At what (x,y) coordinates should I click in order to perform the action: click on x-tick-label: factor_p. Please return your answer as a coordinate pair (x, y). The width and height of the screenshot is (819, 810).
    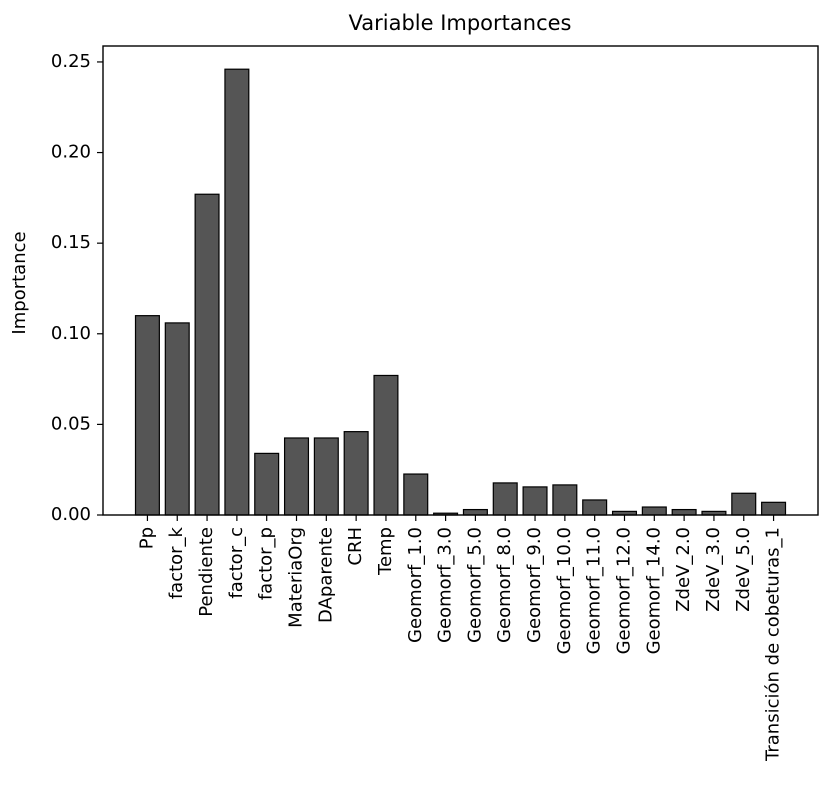
    Looking at the image, I should click on (266, 563).